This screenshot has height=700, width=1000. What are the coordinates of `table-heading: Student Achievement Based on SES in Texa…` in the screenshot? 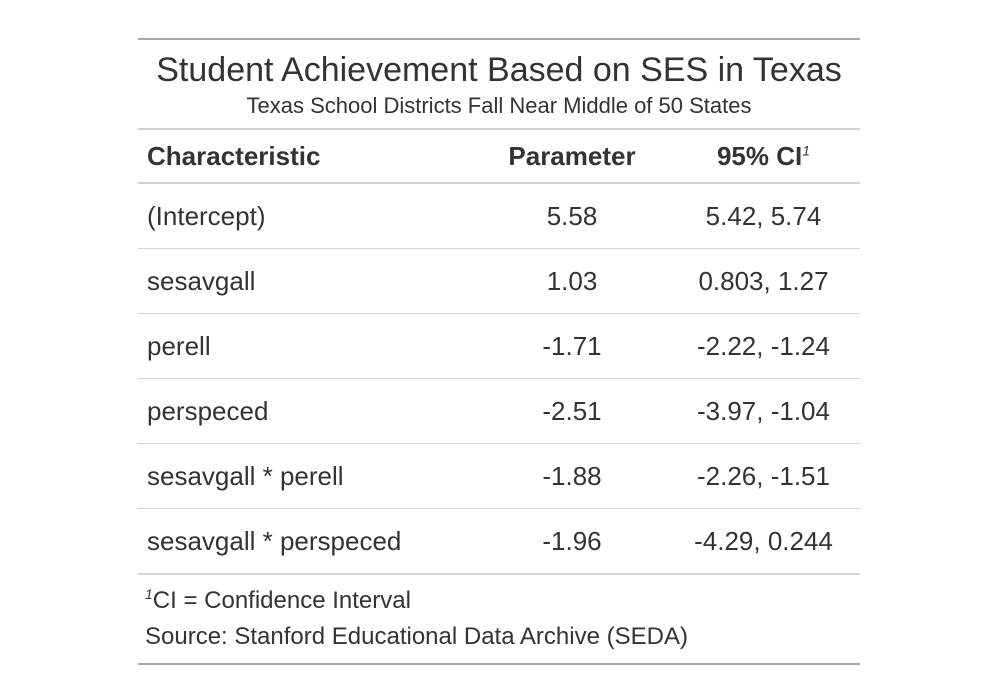 It's located at (499, 85).